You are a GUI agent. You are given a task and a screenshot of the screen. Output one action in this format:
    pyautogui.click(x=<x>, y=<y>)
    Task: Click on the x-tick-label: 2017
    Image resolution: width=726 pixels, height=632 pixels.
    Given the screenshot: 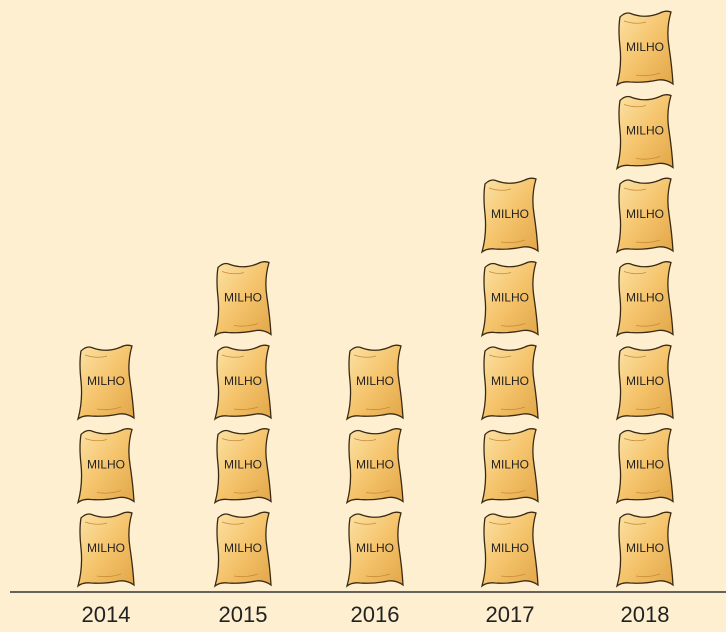 What is the action you would take?
    pyautogui.click(x=510, y=614)
    